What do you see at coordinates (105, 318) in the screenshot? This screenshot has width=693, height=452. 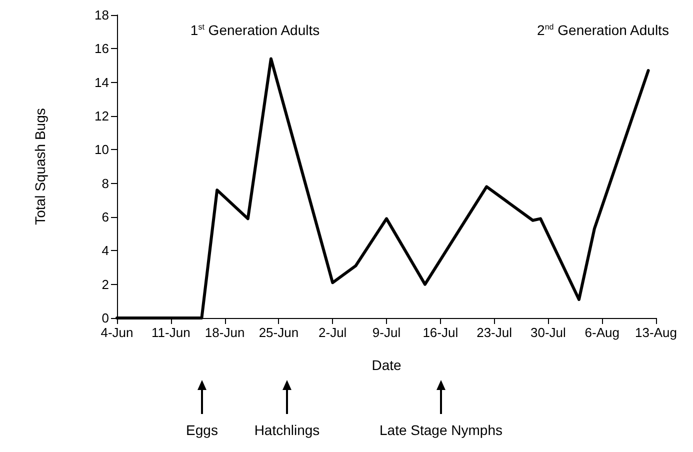 I see `y-tick-label: 0` at bounding box center [105, 318].